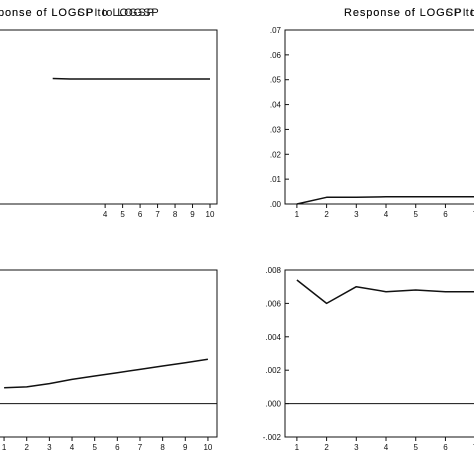 The width and height of the screenshot is (474, 474). I want to click on y-tick-label: .008, so click(273, 270).